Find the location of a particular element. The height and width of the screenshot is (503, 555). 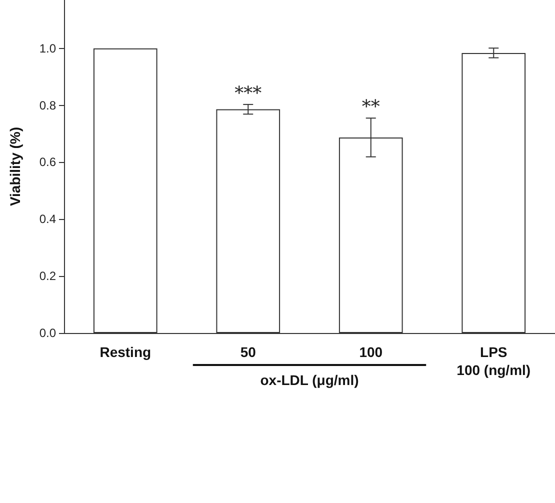

x-tick-label: LPS 100 (ng/ml) is located at coordinates (493, 361).